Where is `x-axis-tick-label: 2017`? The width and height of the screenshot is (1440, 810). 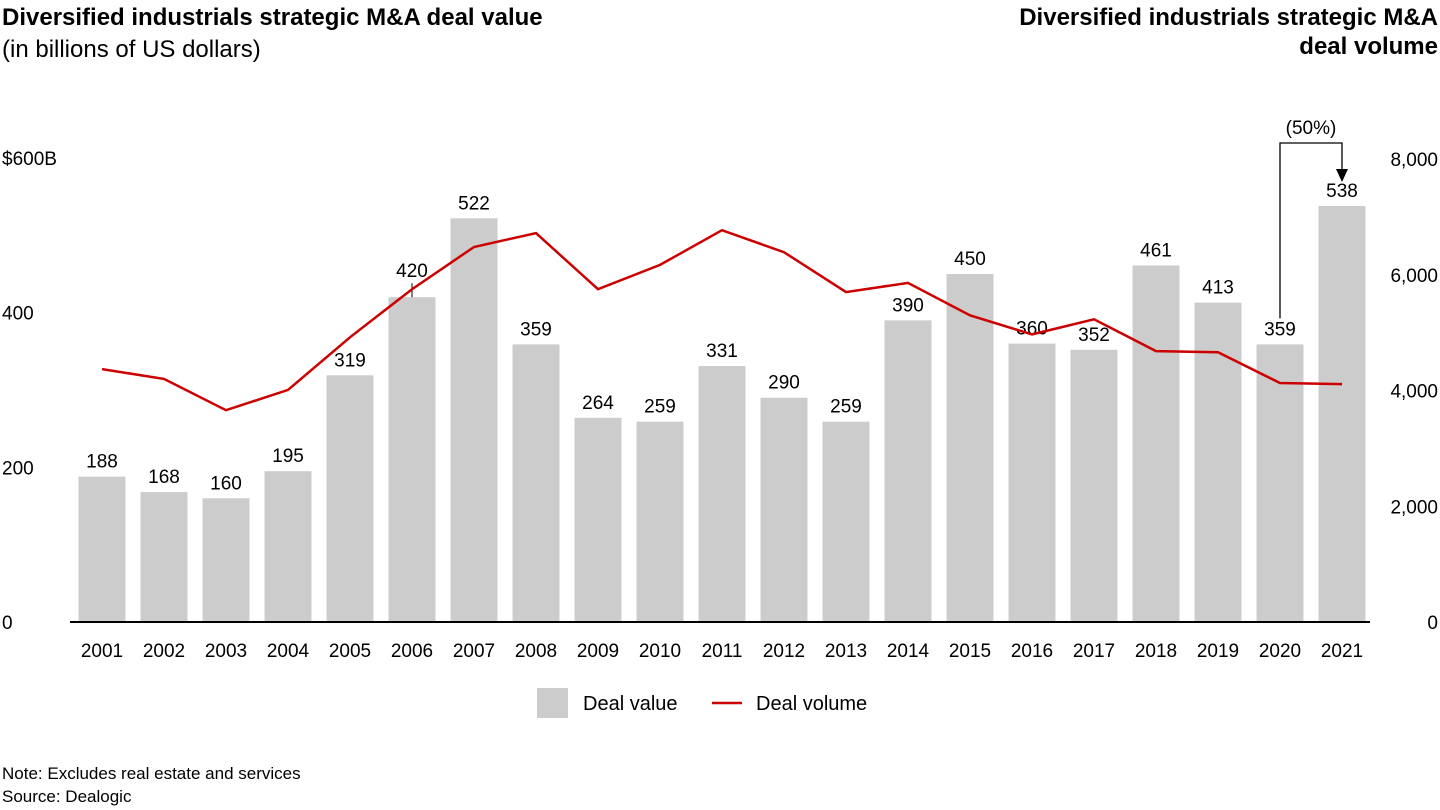
x-axis-tick-label: 2017 is located at coordinates (1094, 651).